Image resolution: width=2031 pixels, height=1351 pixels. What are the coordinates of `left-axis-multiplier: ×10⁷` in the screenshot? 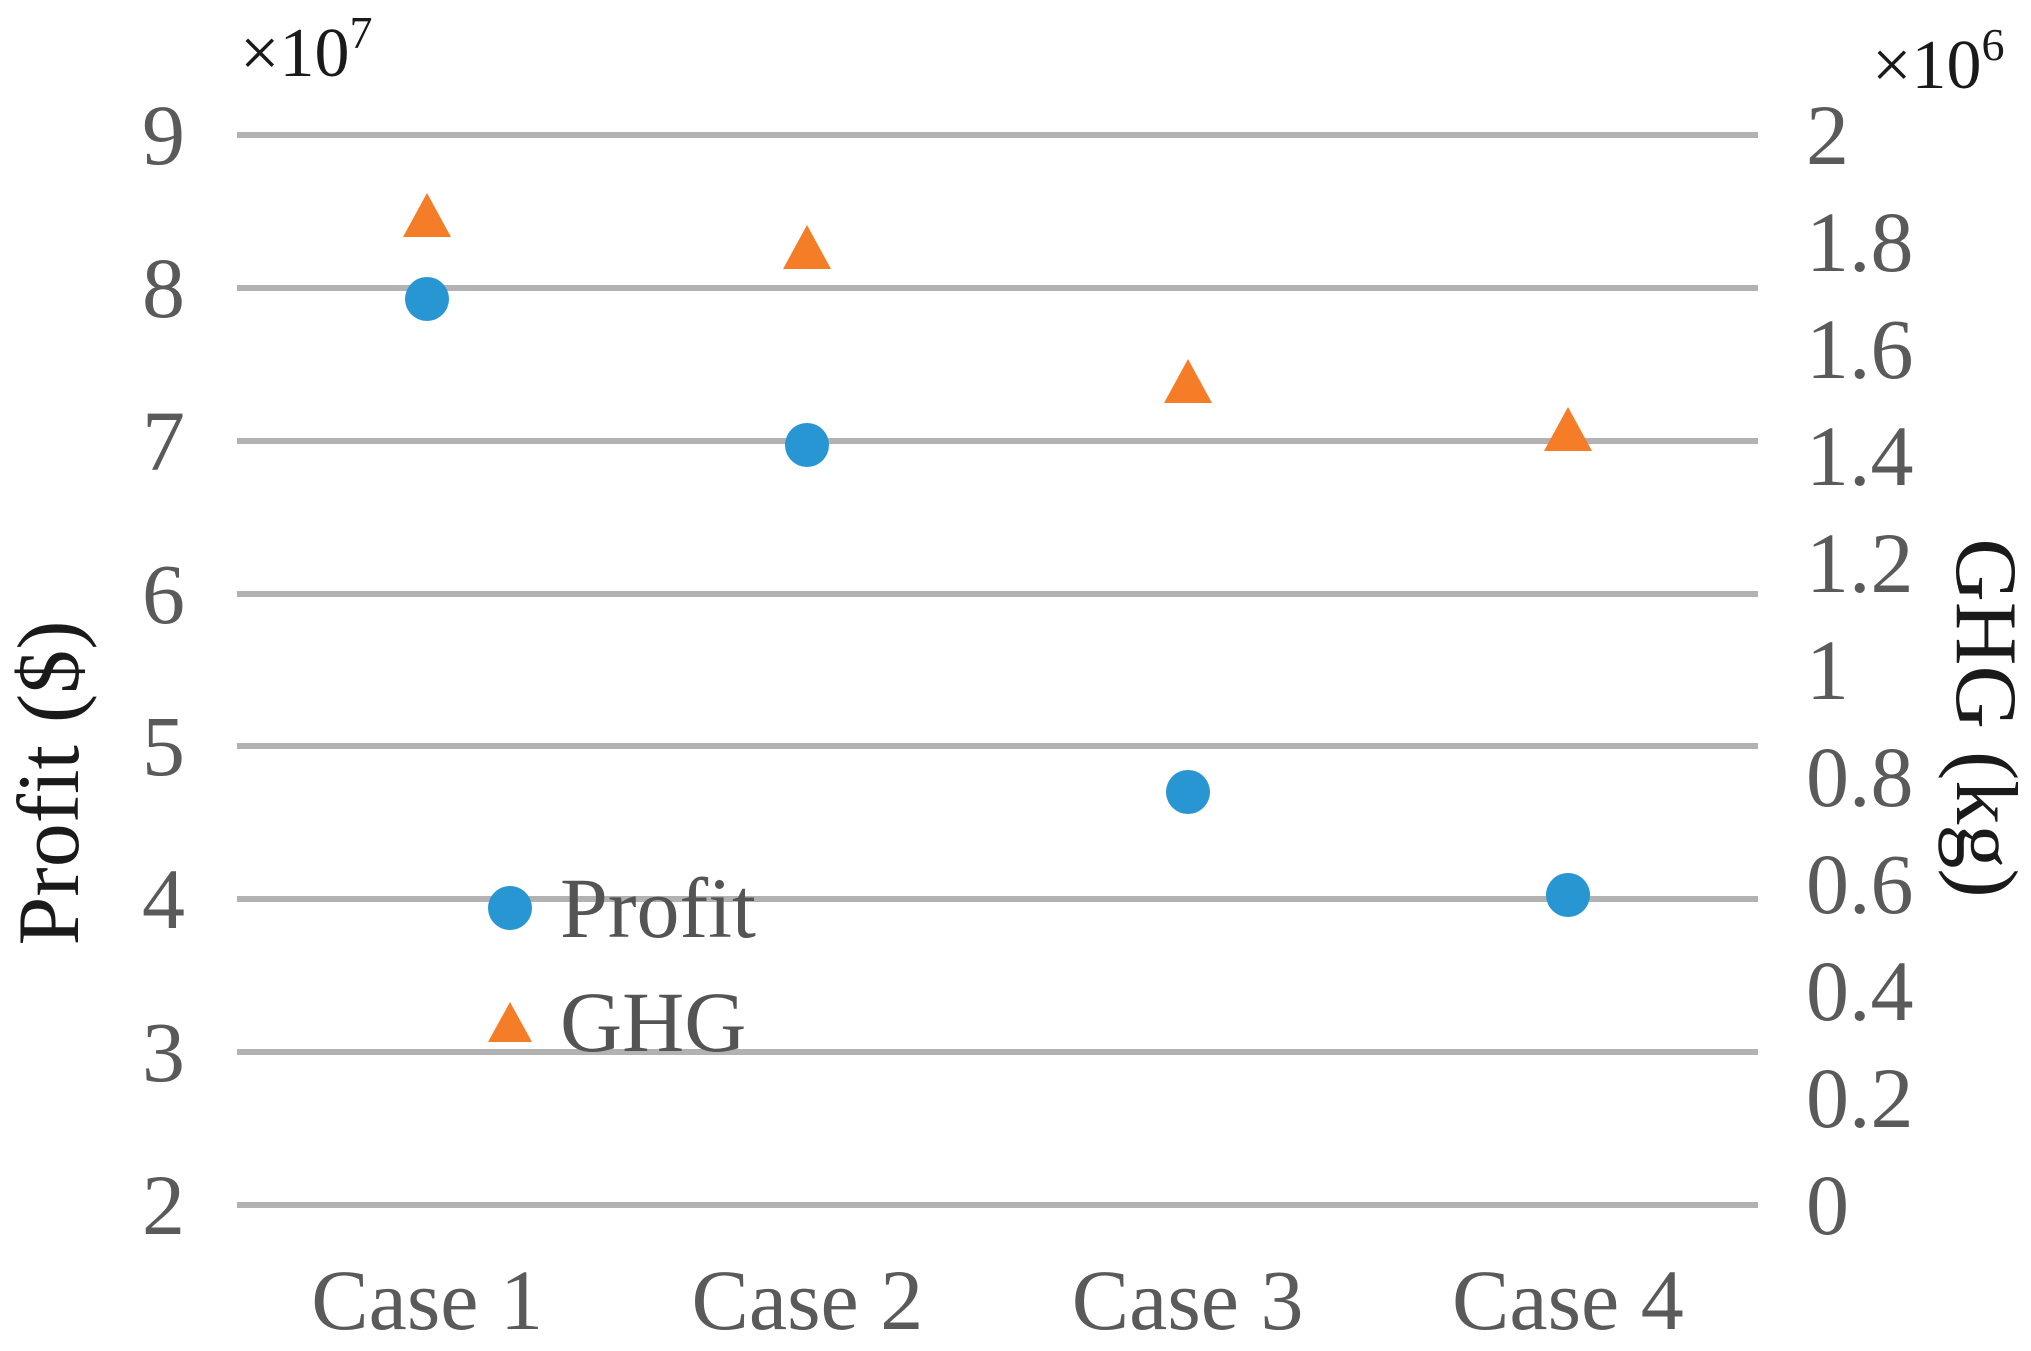 It's located at (306, 50).